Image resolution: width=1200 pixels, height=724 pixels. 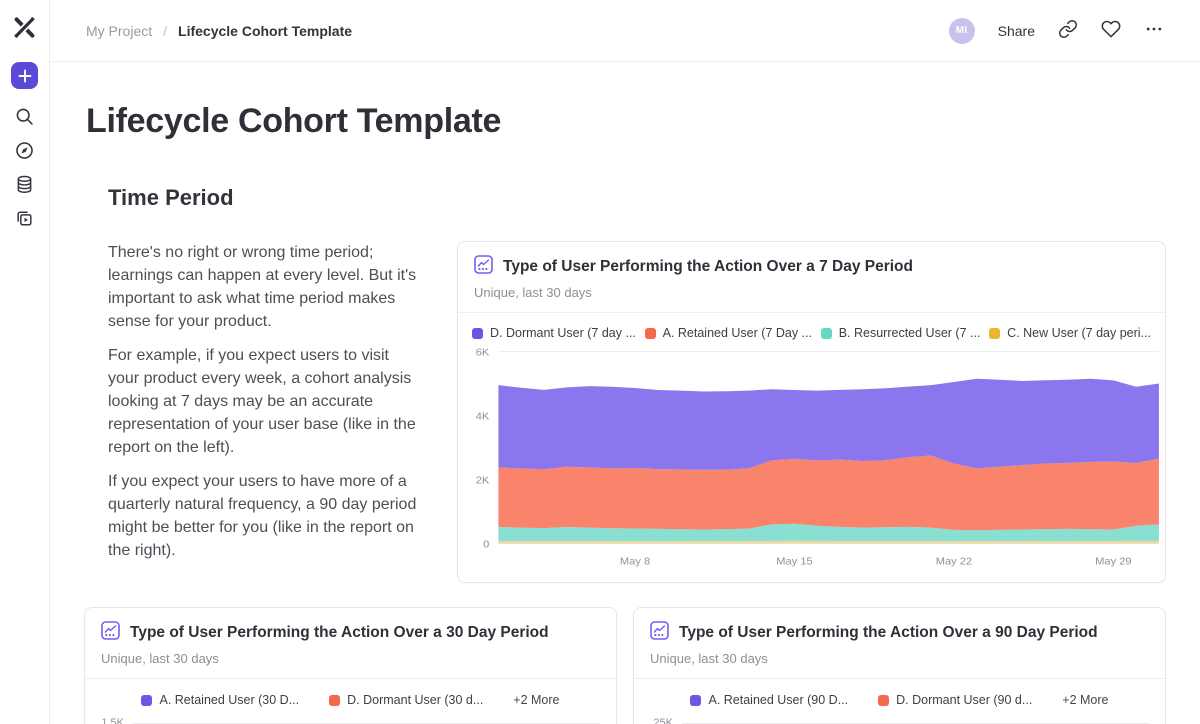 What do you see at coordinates (794, 562) in the screenshot?
I see `svg-text: May 15` at bounding box center [794, 562].